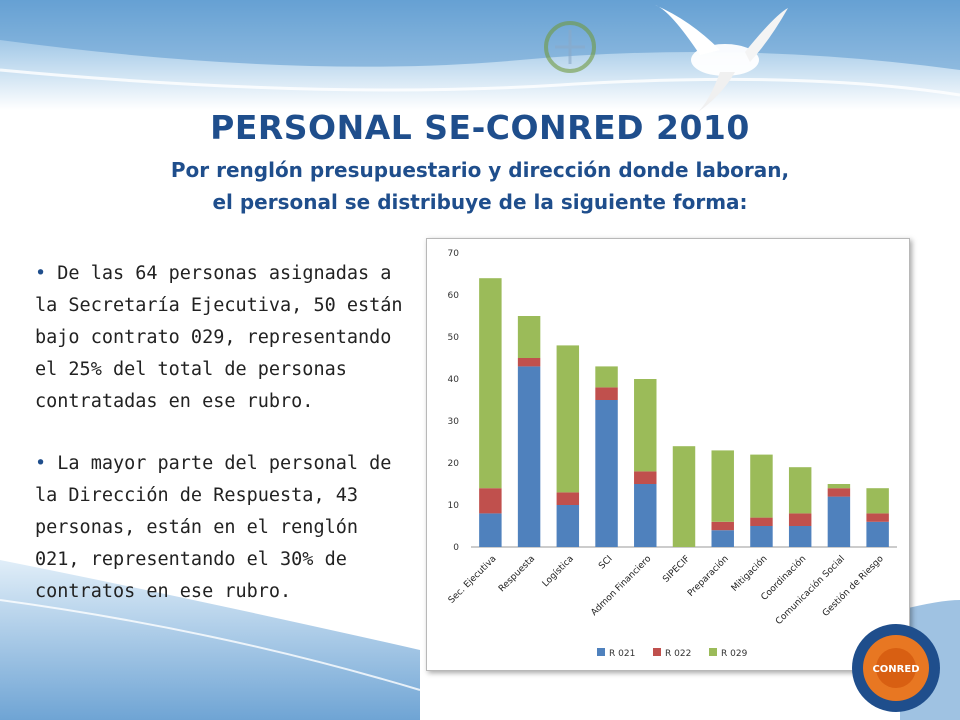 This screenshot has width=960, height=720. What do you see at coordinates (734, 654) in the screenshot?
I see `legend-label: R 029` at bounding box center [734, 654].